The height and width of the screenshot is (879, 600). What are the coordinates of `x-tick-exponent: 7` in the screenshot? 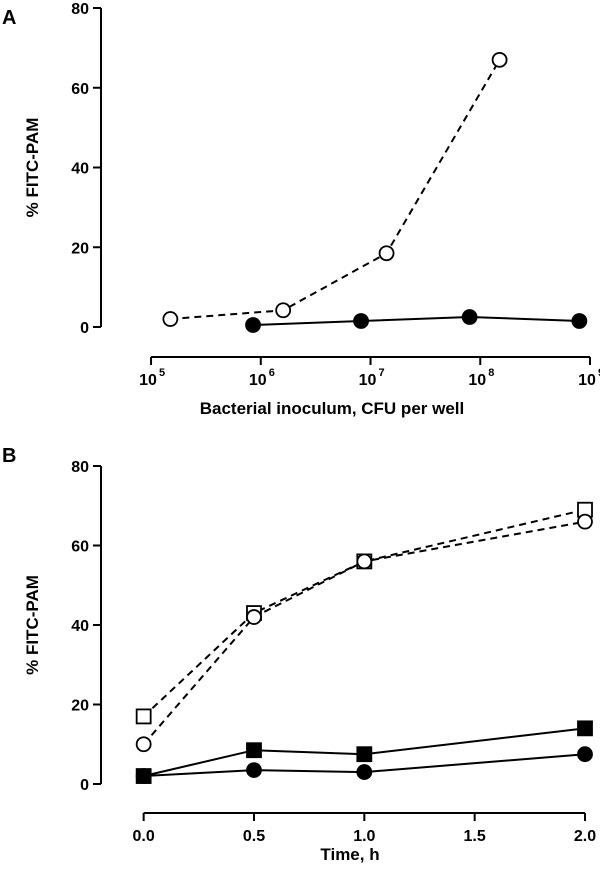 It's located at (381, 373).